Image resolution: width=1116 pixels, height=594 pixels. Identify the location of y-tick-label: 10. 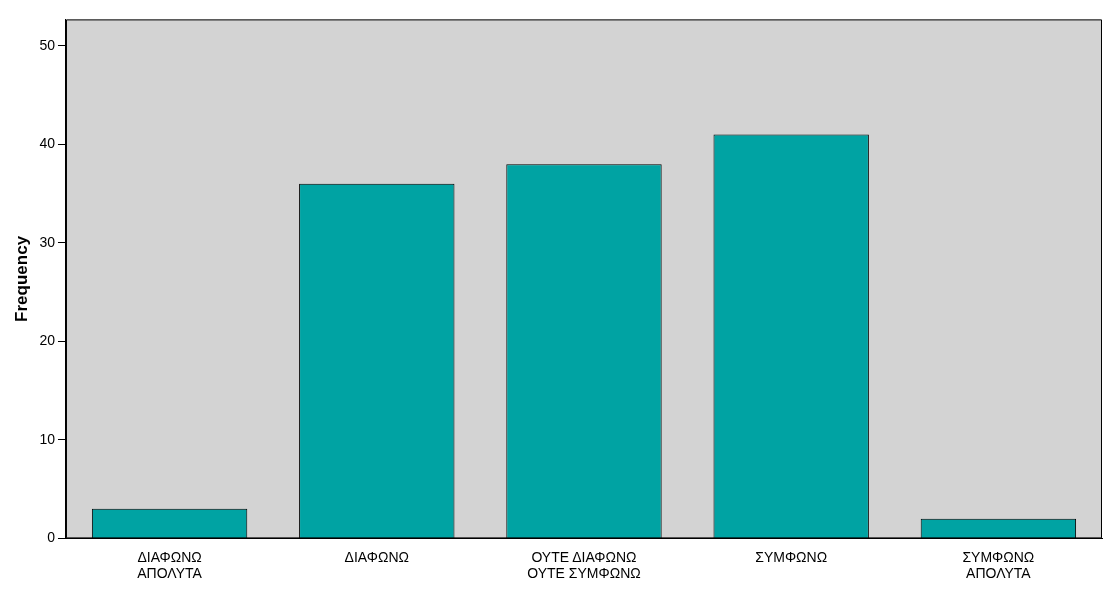
(47, 438).